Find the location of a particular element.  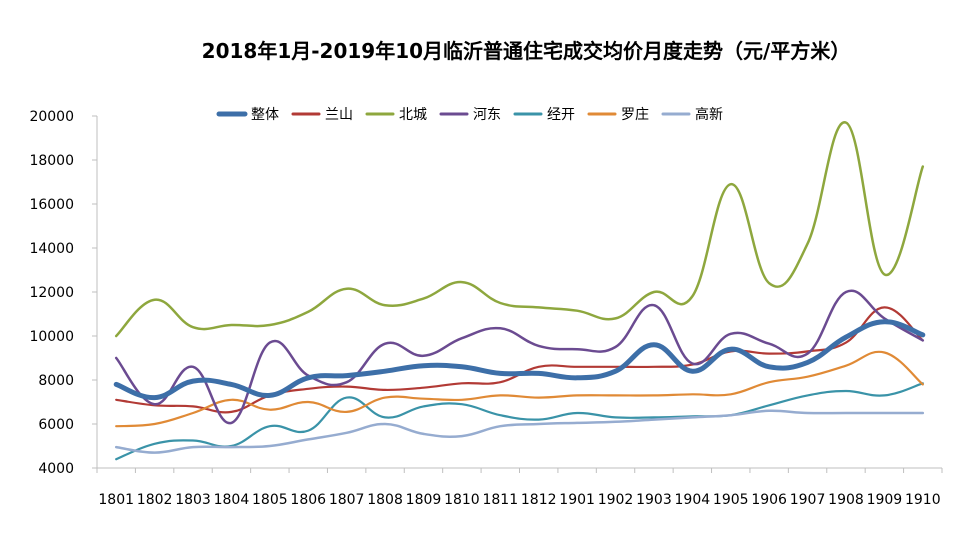

x-tick-label: 1903 is located at coordinates (654, 500).